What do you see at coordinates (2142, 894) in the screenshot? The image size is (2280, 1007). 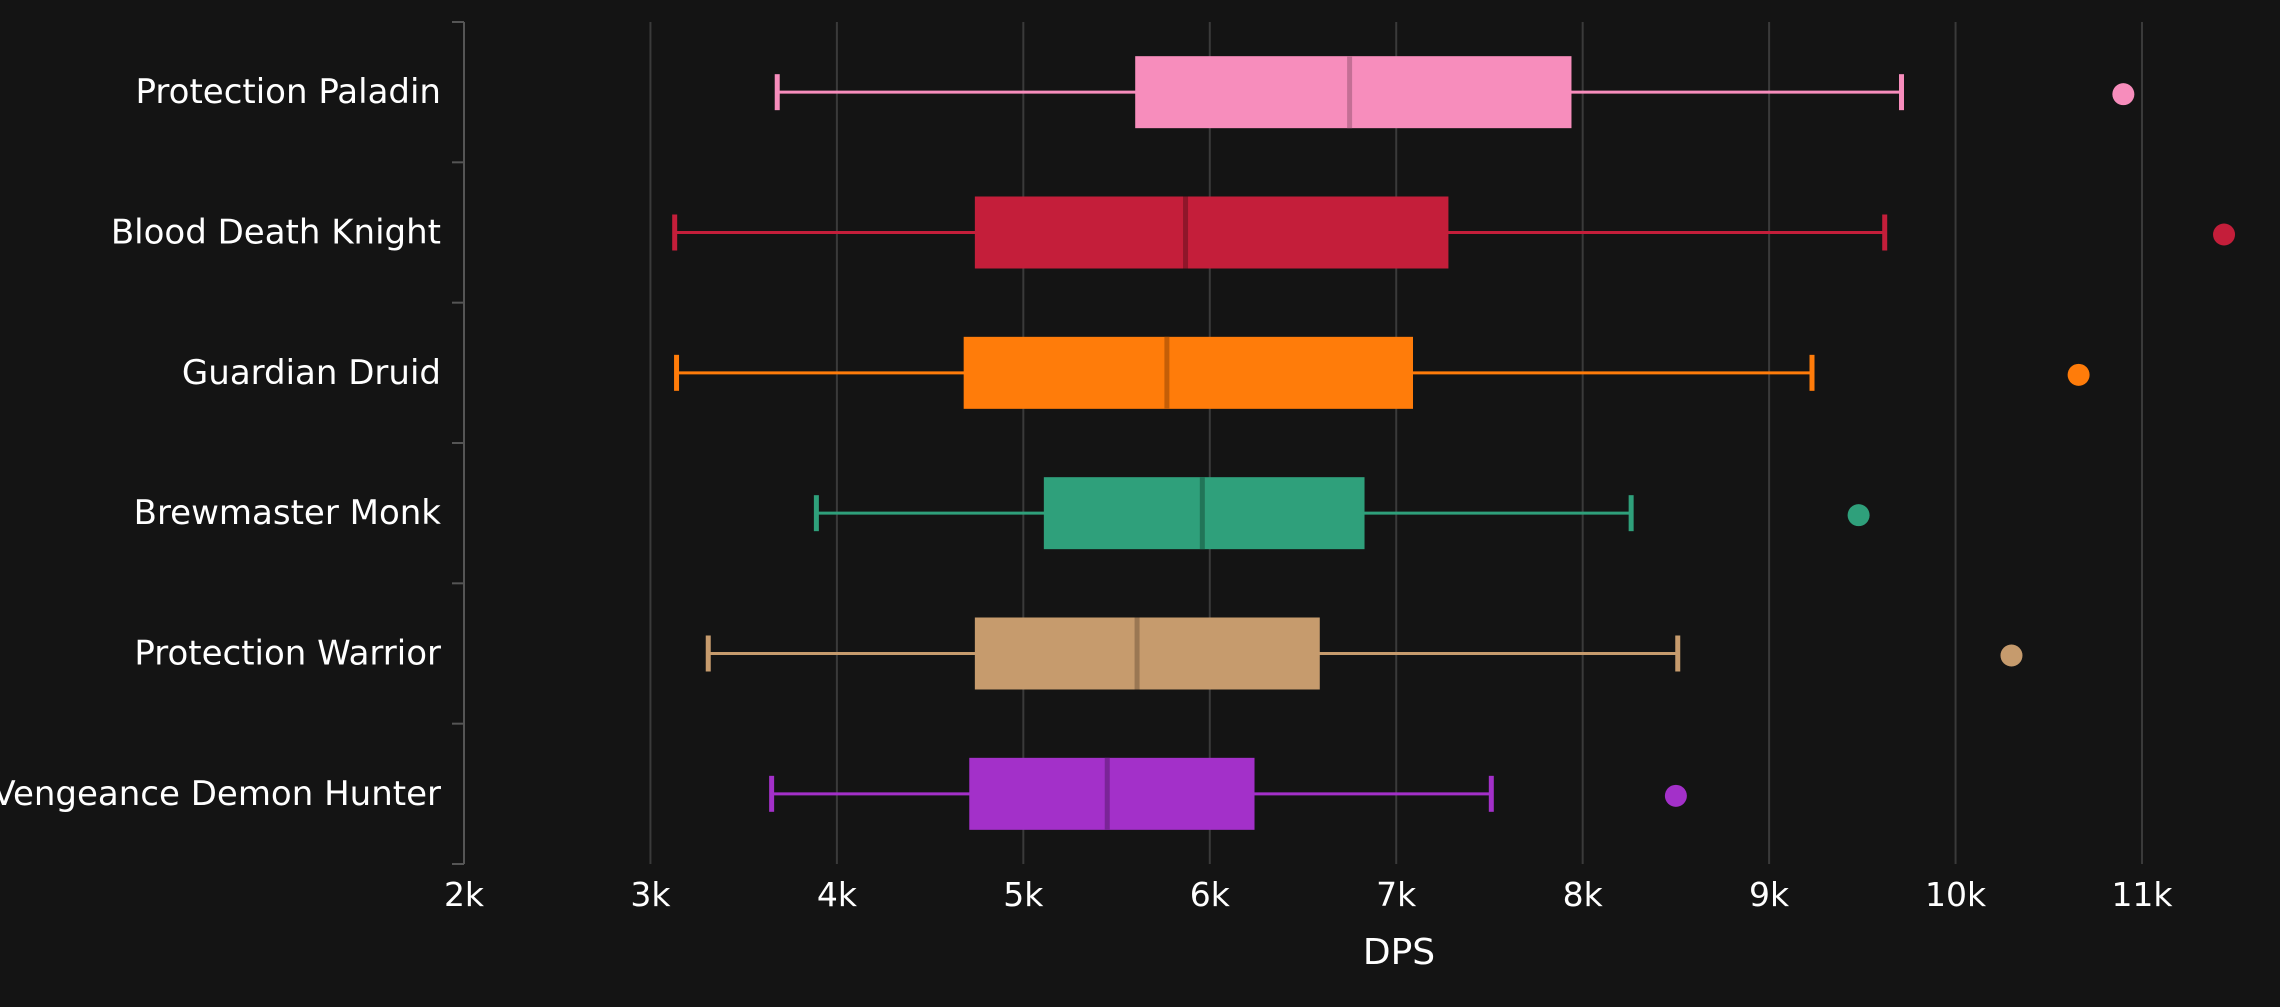 I see `x-tick-label: 11k` at bounding box center [2142, 894].